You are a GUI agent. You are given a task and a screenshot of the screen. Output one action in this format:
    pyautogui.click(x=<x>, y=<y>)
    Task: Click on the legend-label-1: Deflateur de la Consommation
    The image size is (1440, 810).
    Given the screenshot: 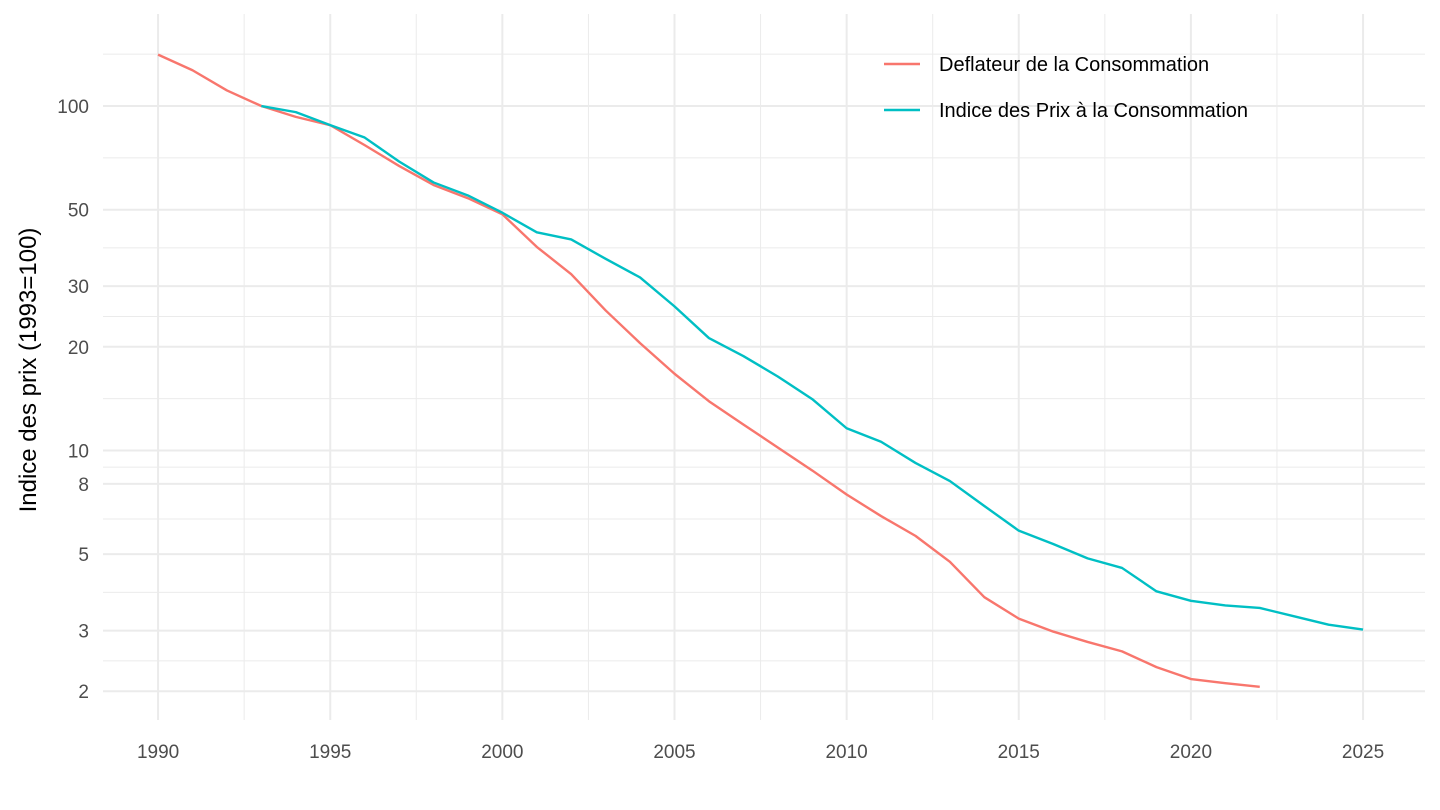 What is the action you would take?
    pyautogui.click(x=1074, y=65)
    